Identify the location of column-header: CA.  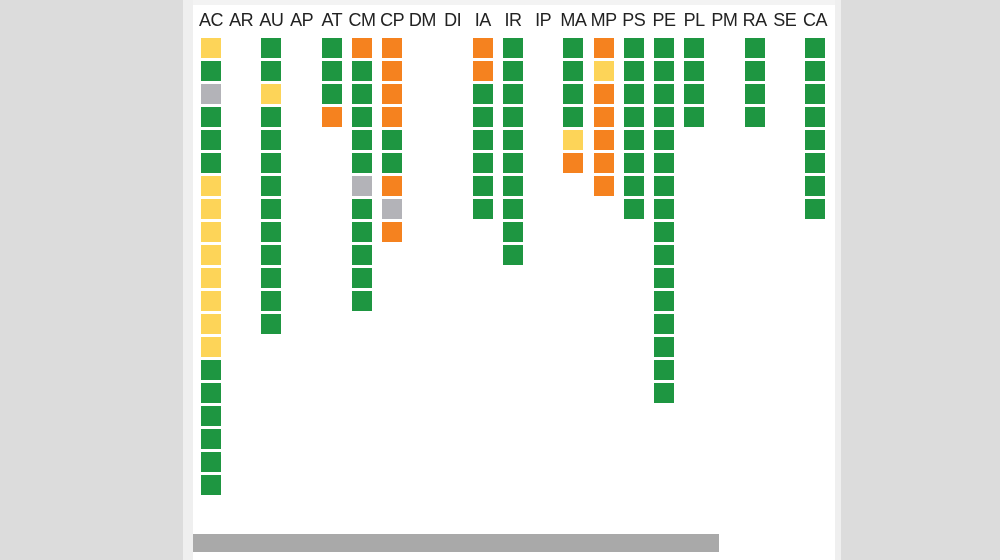
(815, 20).